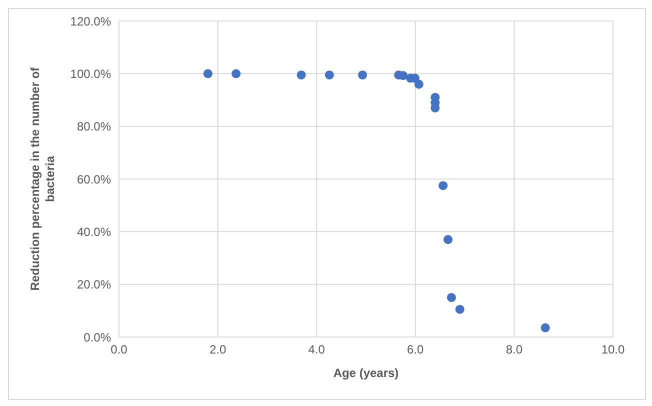 This screenshot has width=652, height=406. I want to click on y-tick-label: 60.0%, so click(94, 179).